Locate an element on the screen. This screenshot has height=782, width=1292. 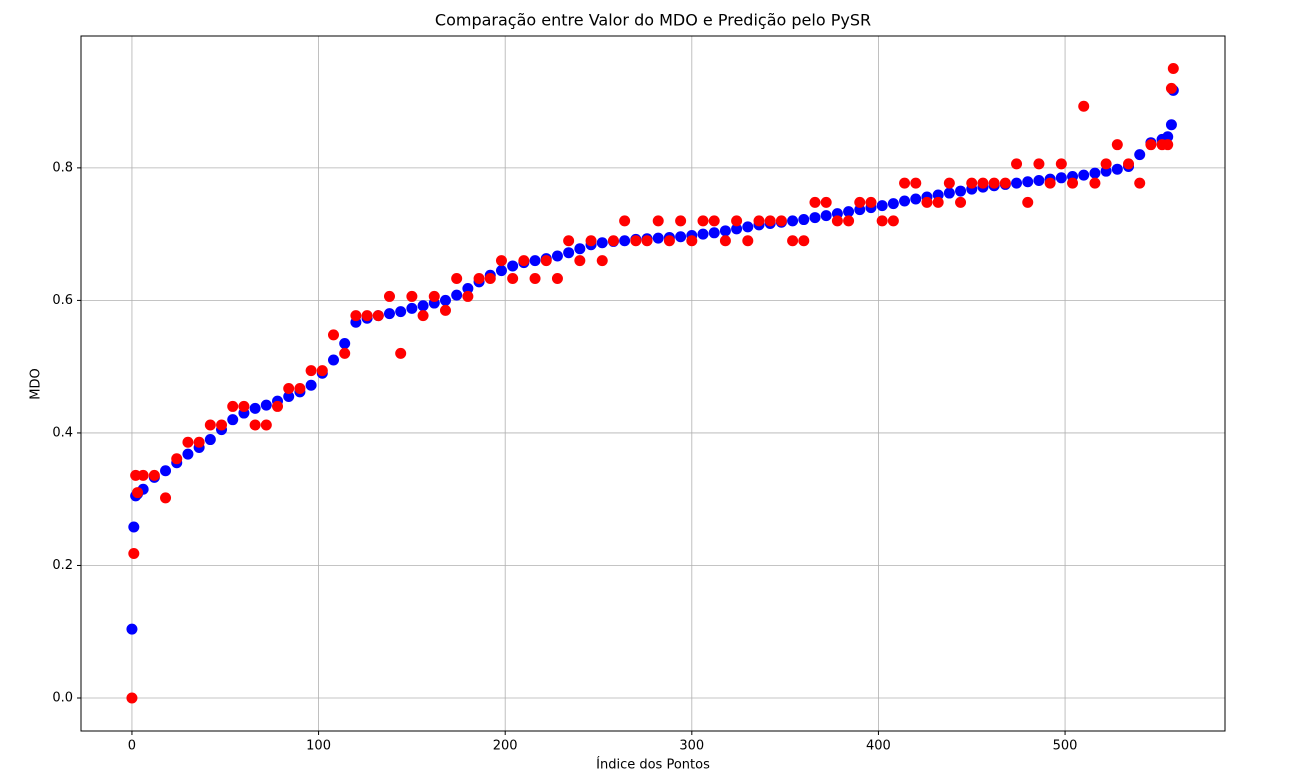
y-tick-label: 0.8 is located at coordinates (62, 167).